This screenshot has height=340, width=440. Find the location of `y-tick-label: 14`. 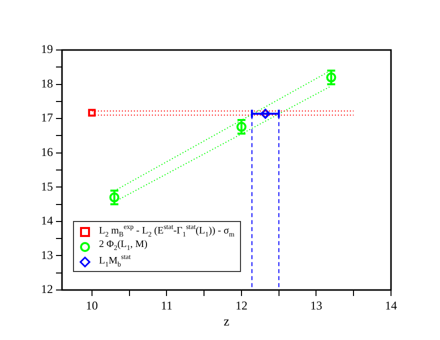

y-tick-label: 14 is located at coordinates (47, 221).